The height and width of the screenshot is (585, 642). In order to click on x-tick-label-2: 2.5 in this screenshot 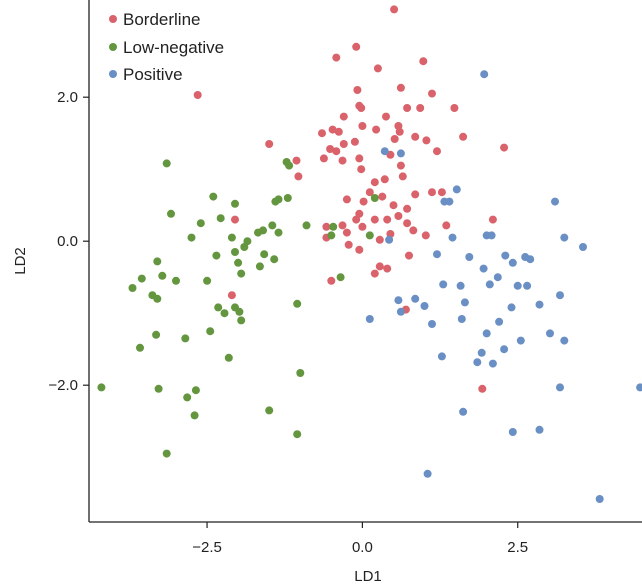, I will do `click(517, 547)`.